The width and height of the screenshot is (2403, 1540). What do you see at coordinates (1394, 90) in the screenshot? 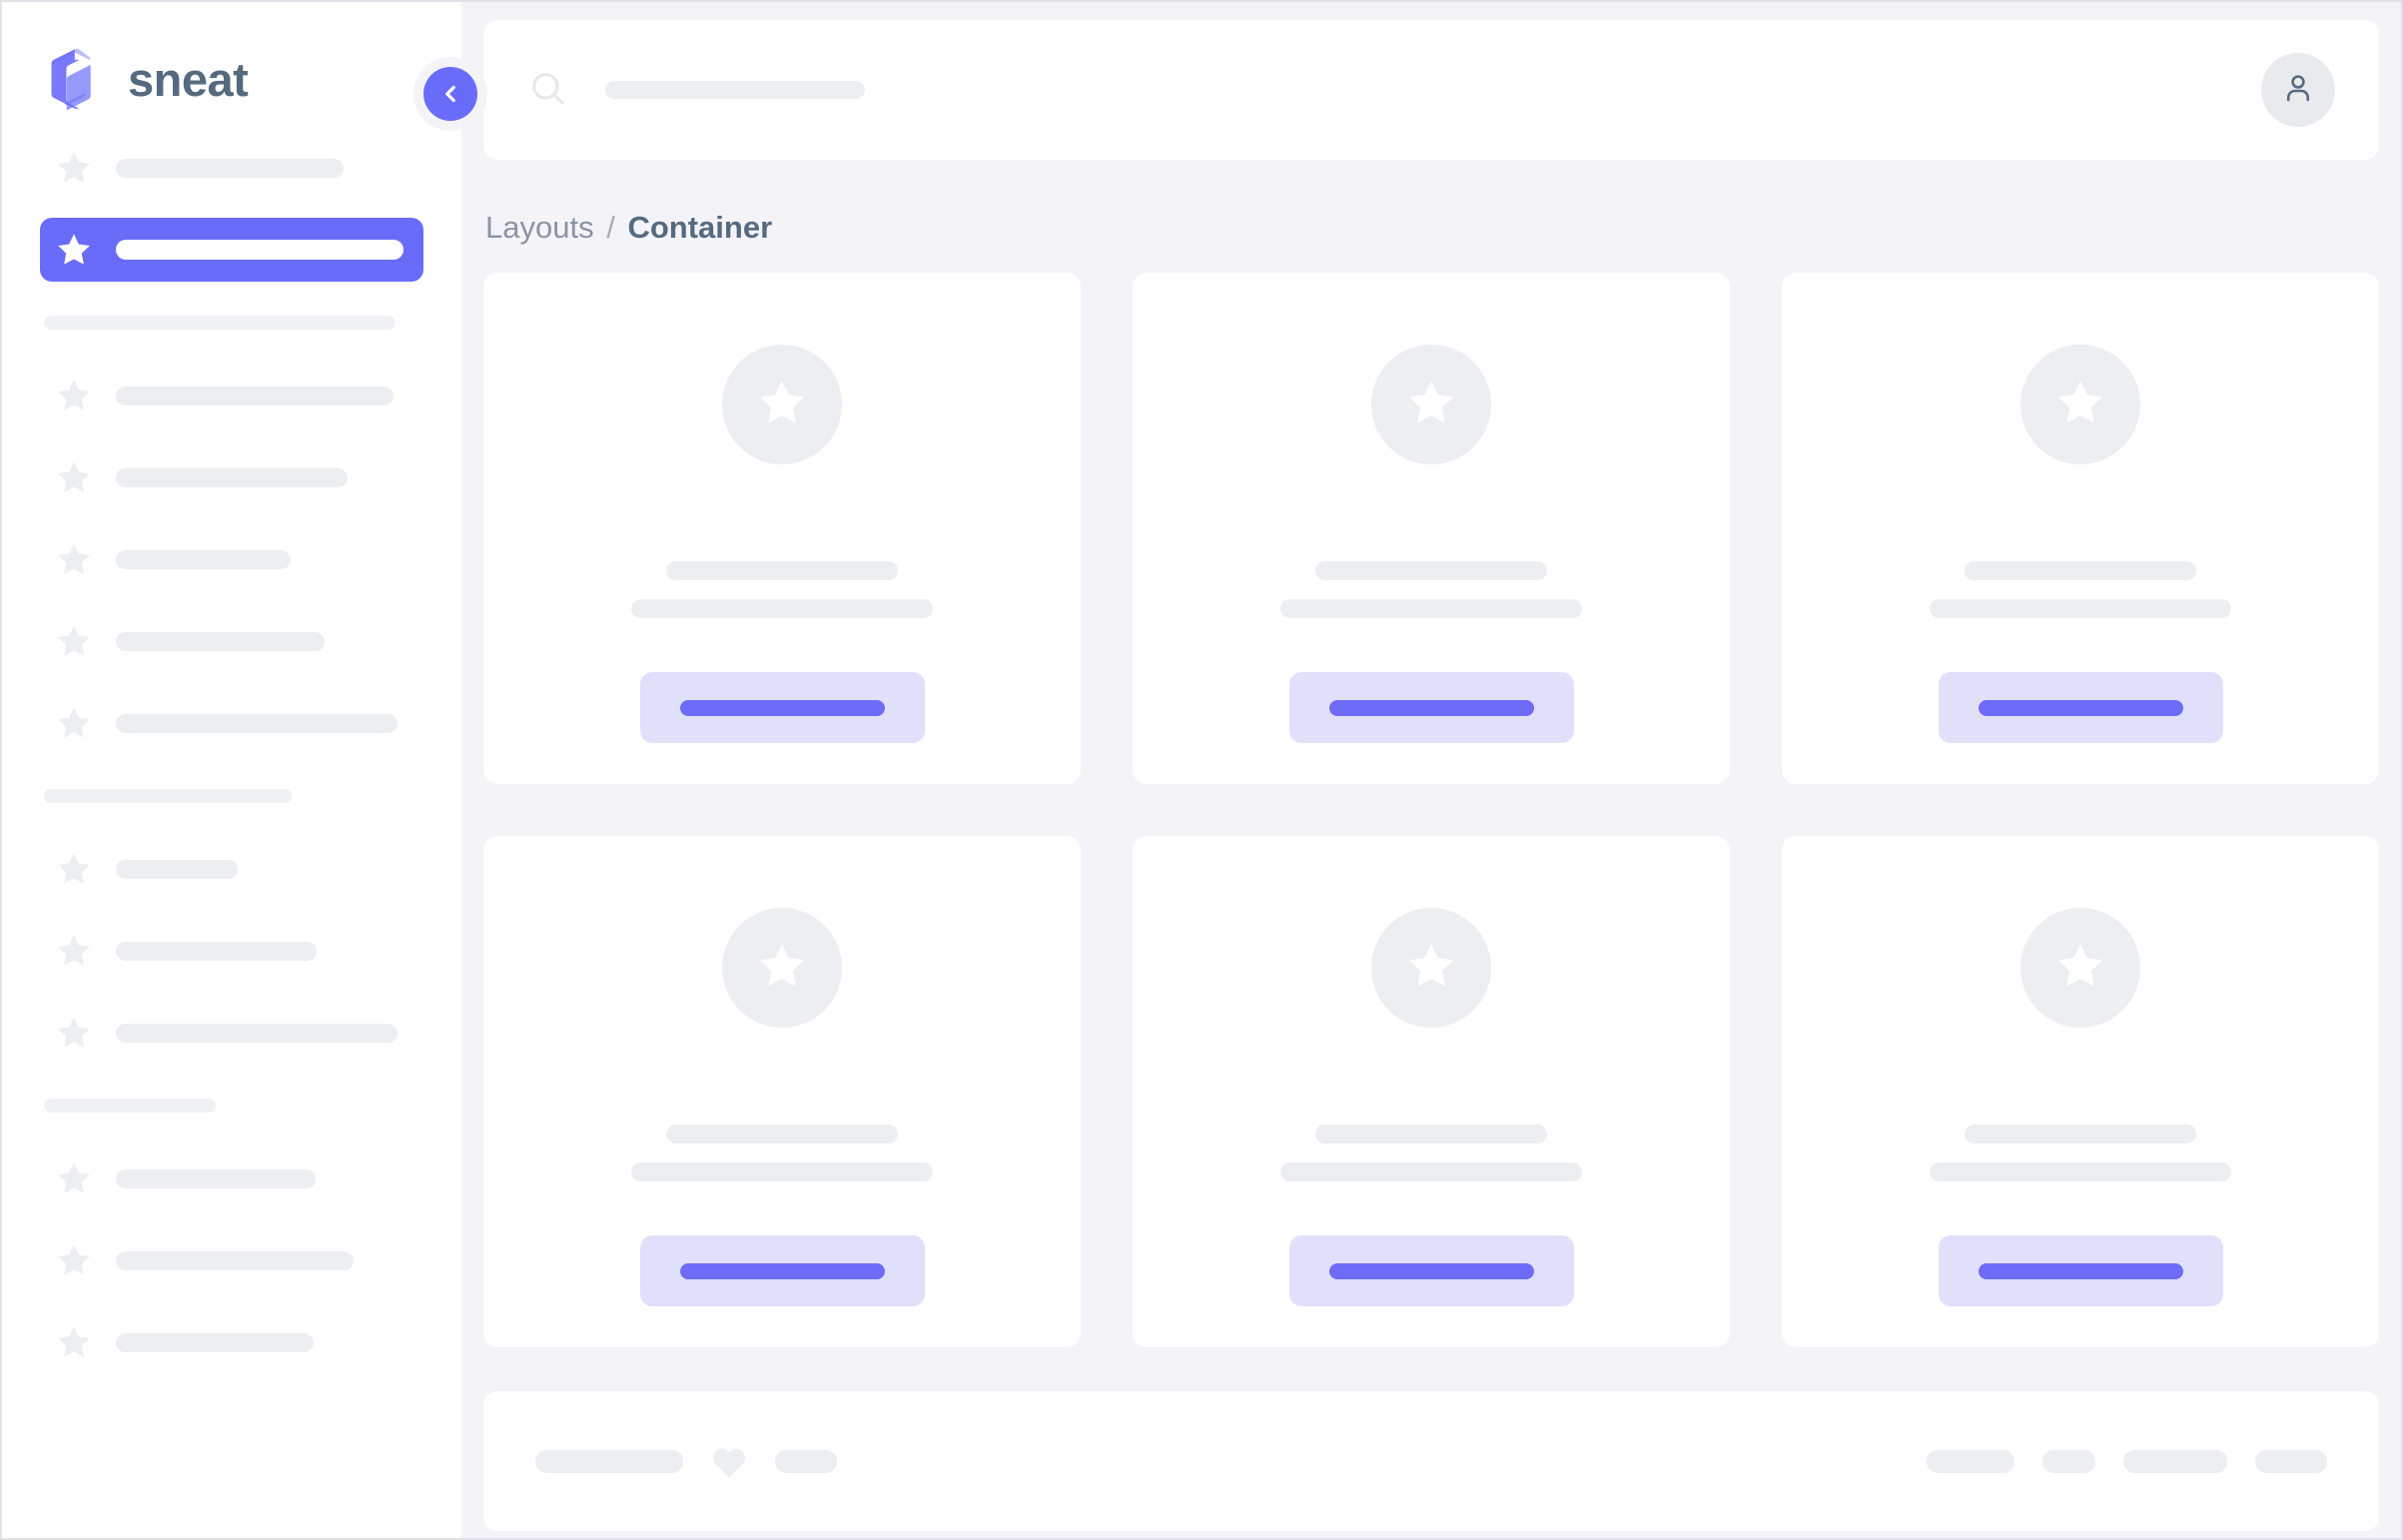
I see `search-area` at bounding box center [1394, 90].